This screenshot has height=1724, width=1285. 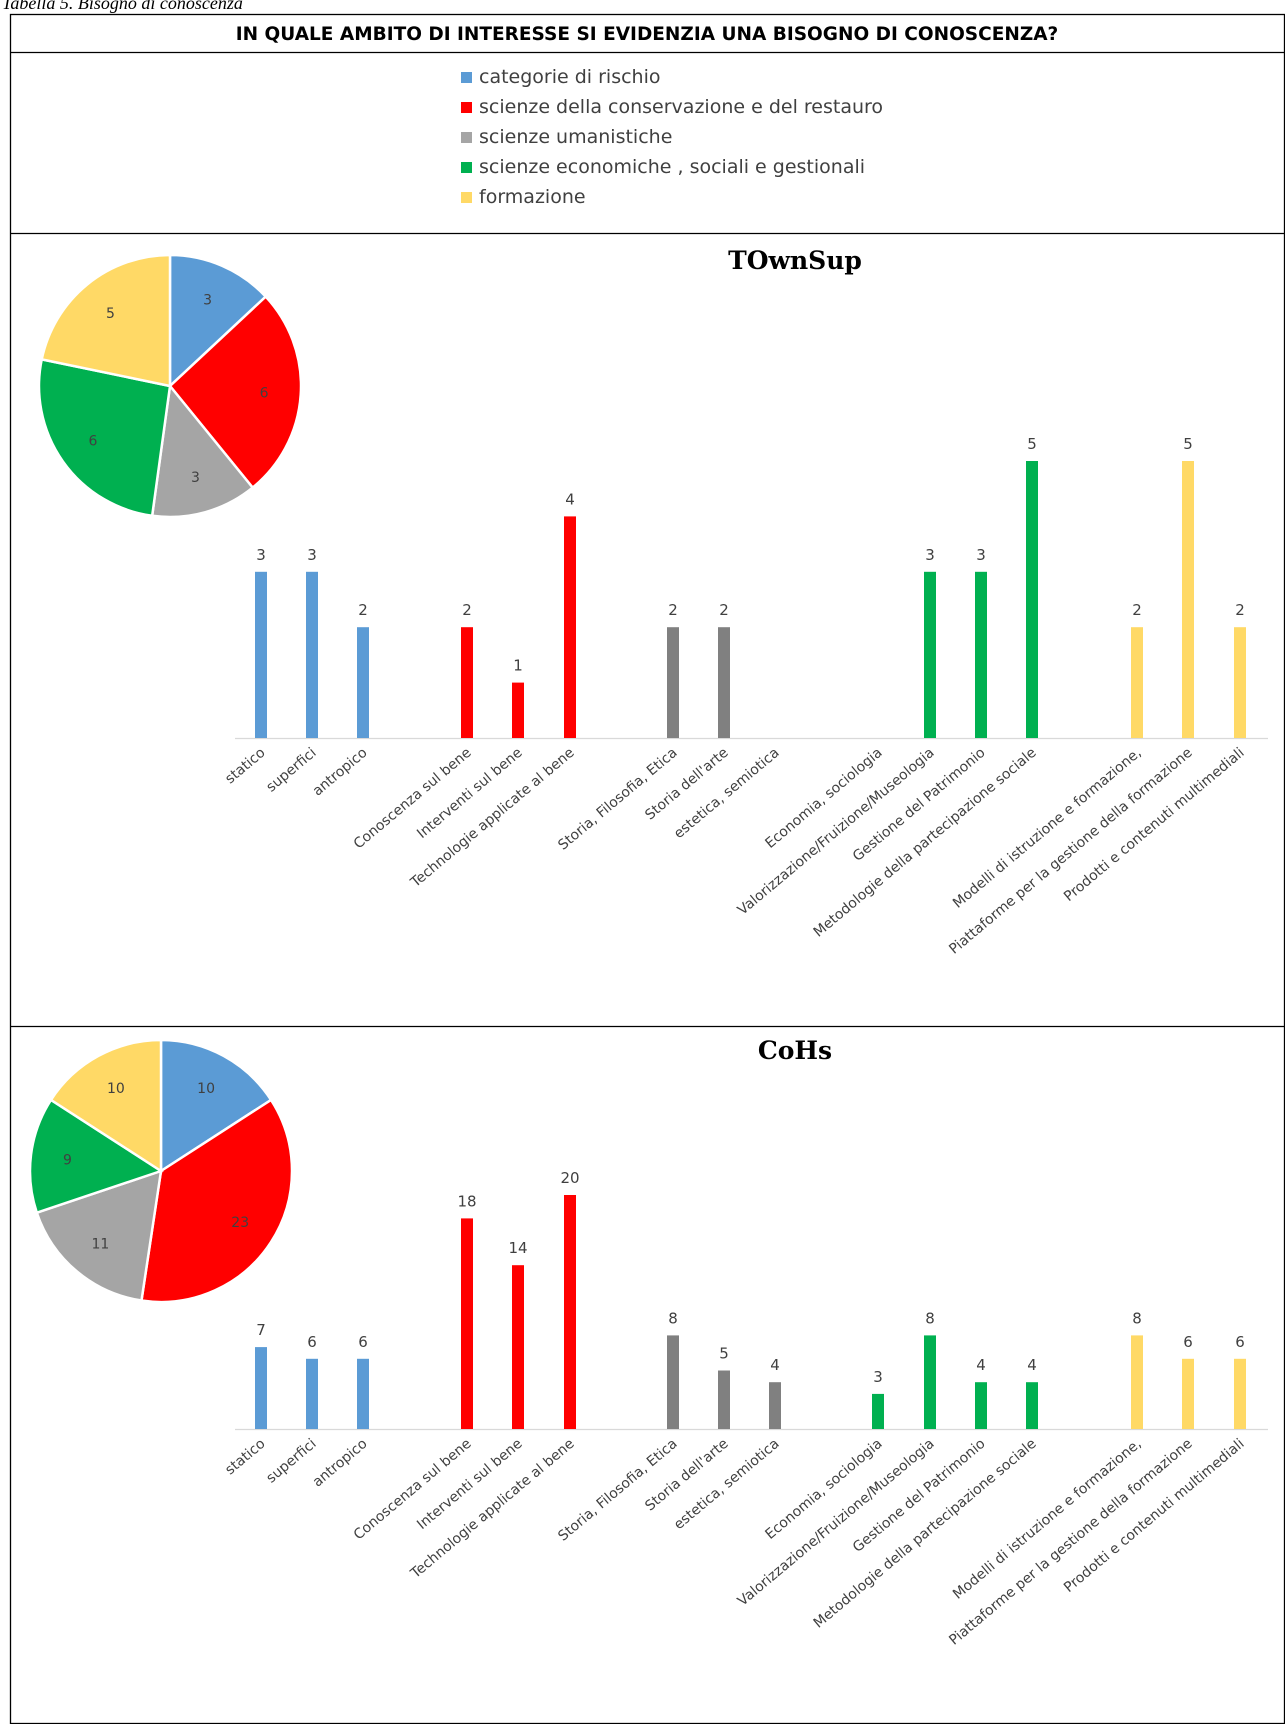 I want to click on townsup-value-label-gestione-del-patrimonio: 3, so click(x=981, y=555).